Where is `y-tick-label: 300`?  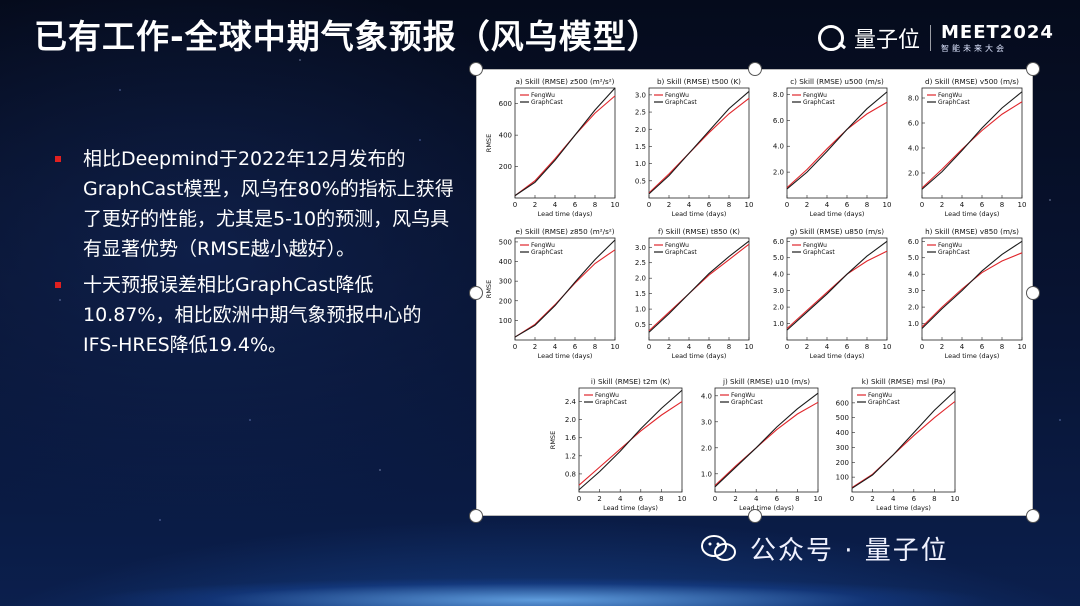 y-tick-label: 300 is located at coordinates (842, 448).